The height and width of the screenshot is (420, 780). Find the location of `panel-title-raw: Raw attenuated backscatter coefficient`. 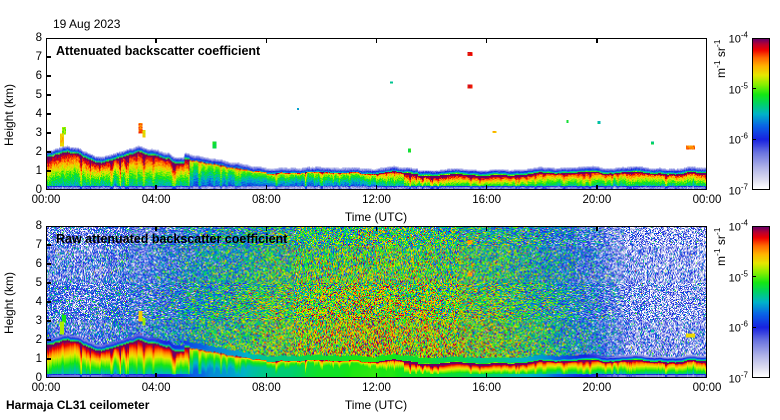

panel-title-raw: Raw attenuated backscatter coefficient is located at coordinates (172, 239).